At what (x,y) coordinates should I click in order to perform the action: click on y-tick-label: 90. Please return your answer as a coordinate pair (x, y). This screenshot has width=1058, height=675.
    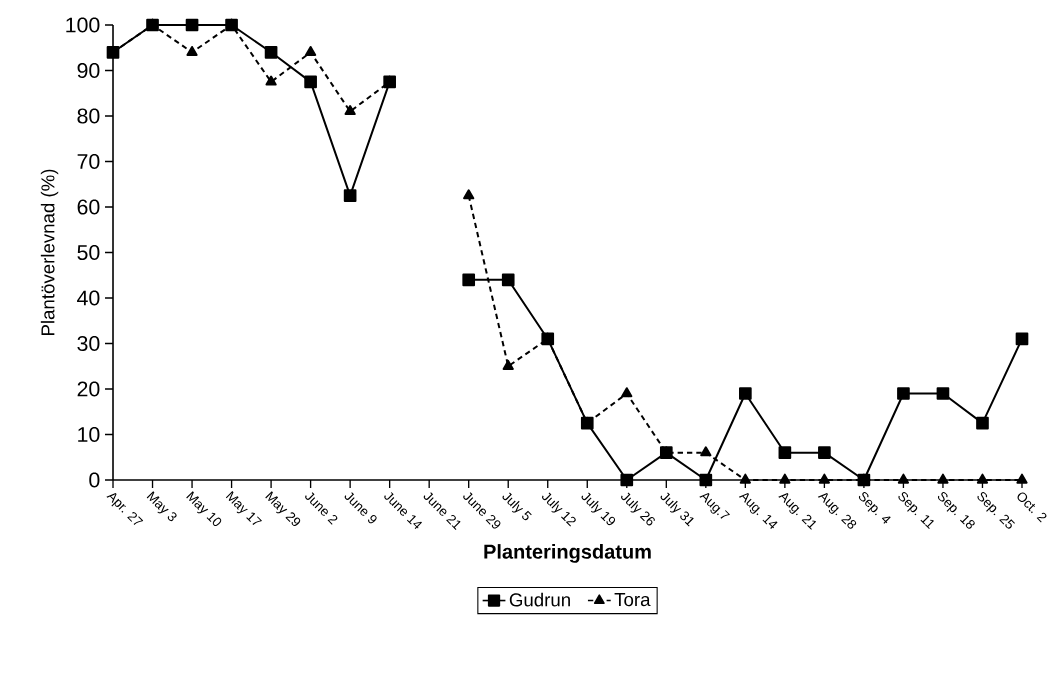
    Looking at the image, I should click on (88, 70).